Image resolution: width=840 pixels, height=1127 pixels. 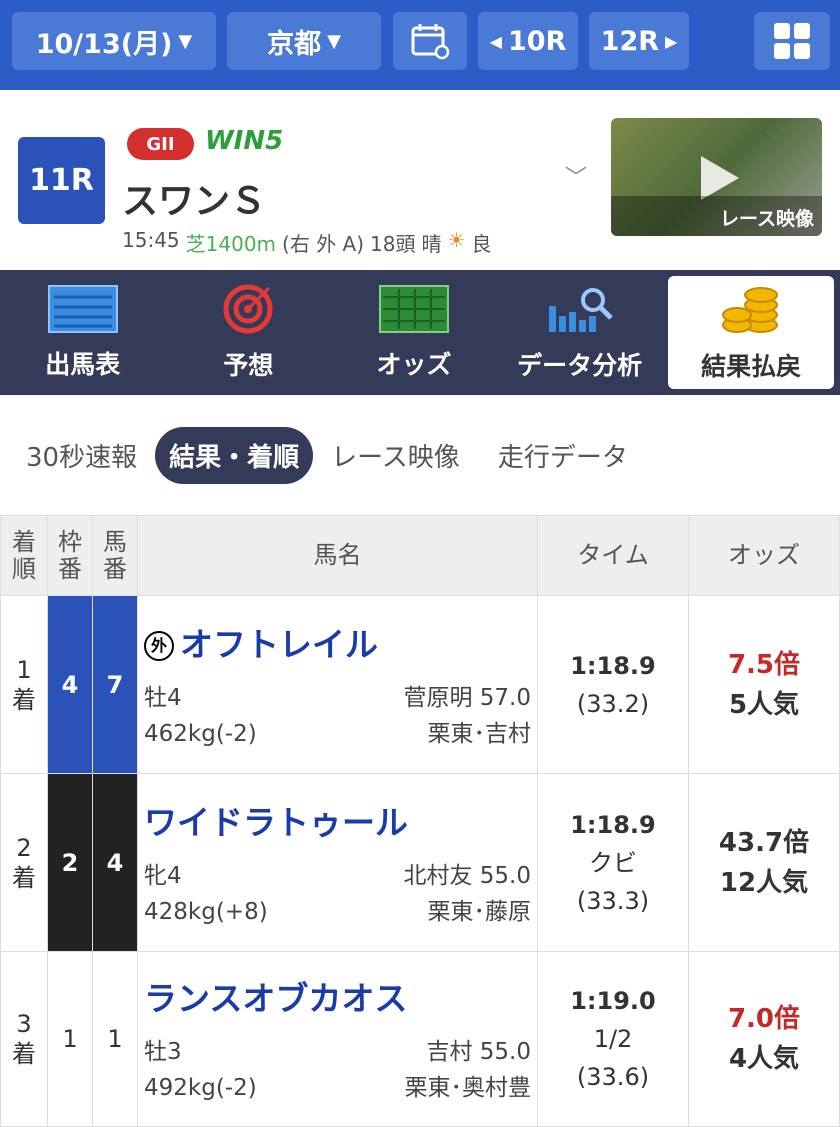 I want to click on horse-number: 4, so click(x=115, y=862).